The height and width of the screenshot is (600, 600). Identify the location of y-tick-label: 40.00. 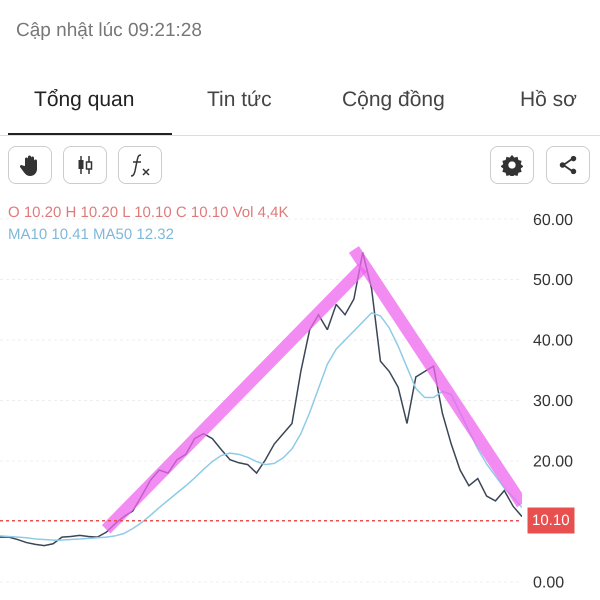
(553, 341).